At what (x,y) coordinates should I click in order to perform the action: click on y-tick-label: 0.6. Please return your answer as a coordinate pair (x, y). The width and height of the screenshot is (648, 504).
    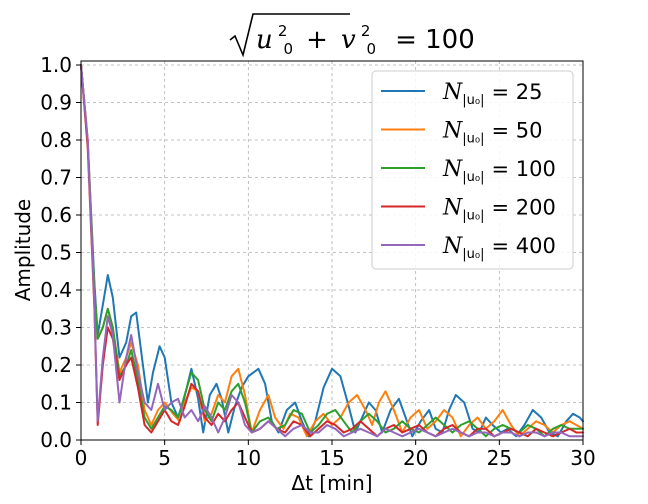
    Looking at the image, I should click on (56, 215).